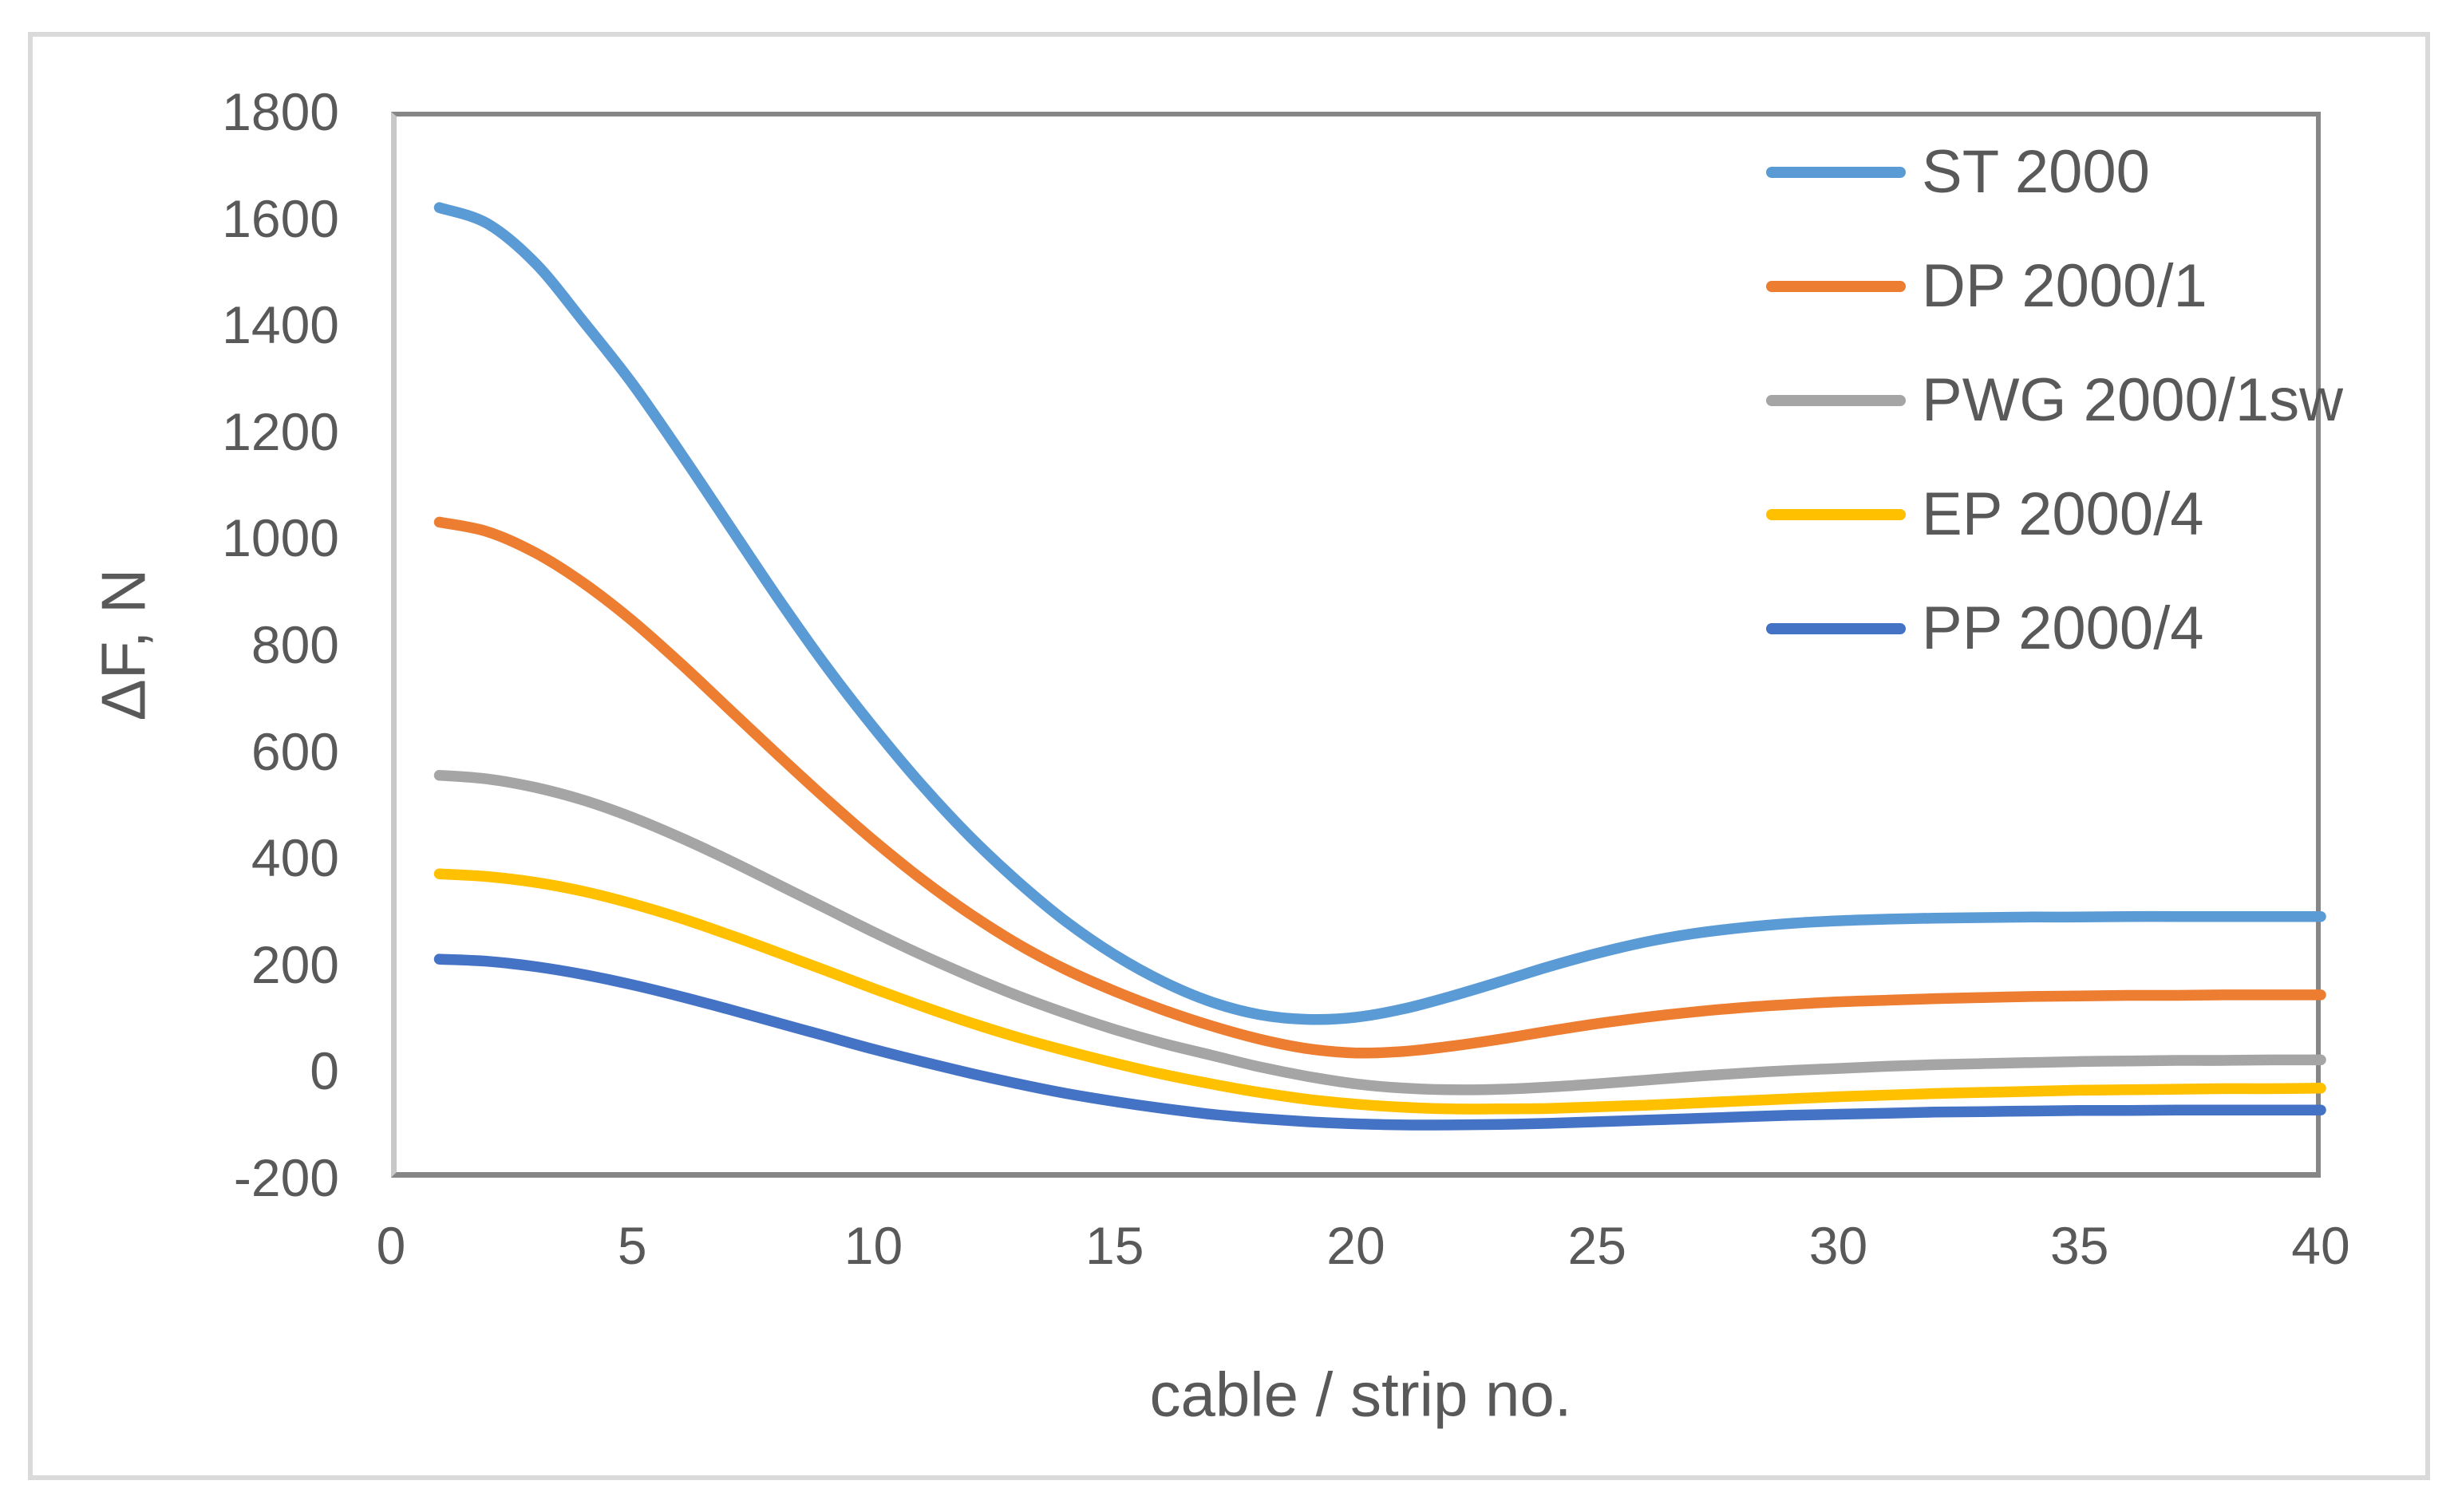 The width and height of the screenshot is (2458, 1512). What do you see at coordinates (1355, 1245) in the screenshot?
I see `x-tick-label: 20` at bounding box center [1355, 1245].